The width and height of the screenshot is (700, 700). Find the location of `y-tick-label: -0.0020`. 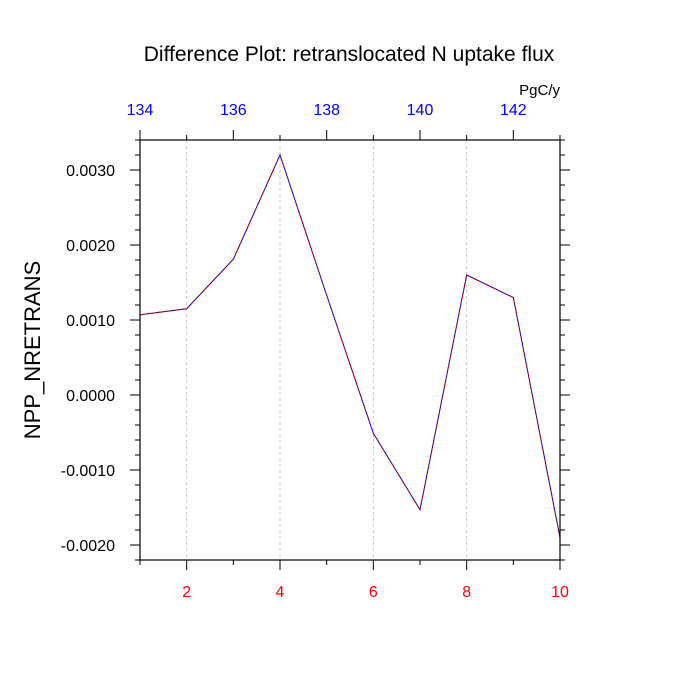

y-tick-label: -0.0020 is located at coordinates (88, 546).